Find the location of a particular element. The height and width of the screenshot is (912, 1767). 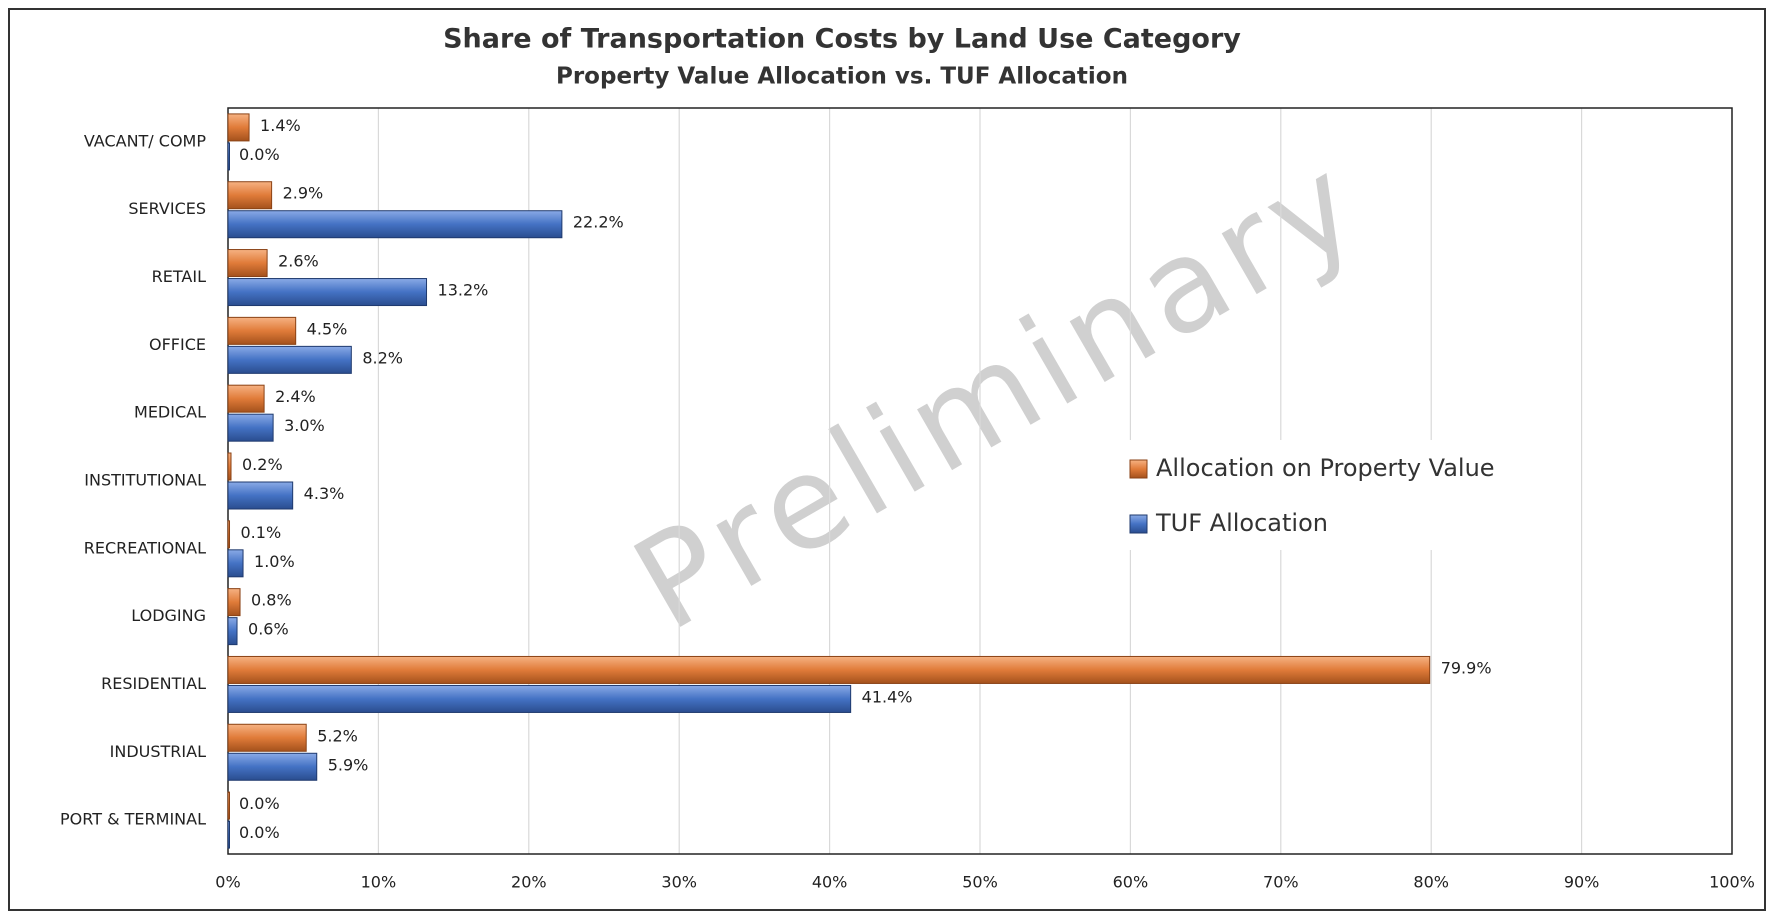

x-tick-label: 0% is located at coordinates (227, 882).